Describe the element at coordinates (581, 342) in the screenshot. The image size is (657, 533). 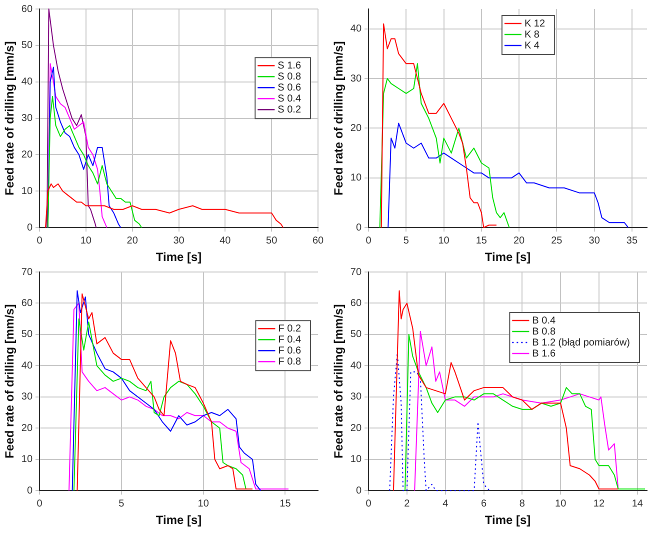
I see `legend-label: B 1.2 (błąd pomiarów)` at that location.